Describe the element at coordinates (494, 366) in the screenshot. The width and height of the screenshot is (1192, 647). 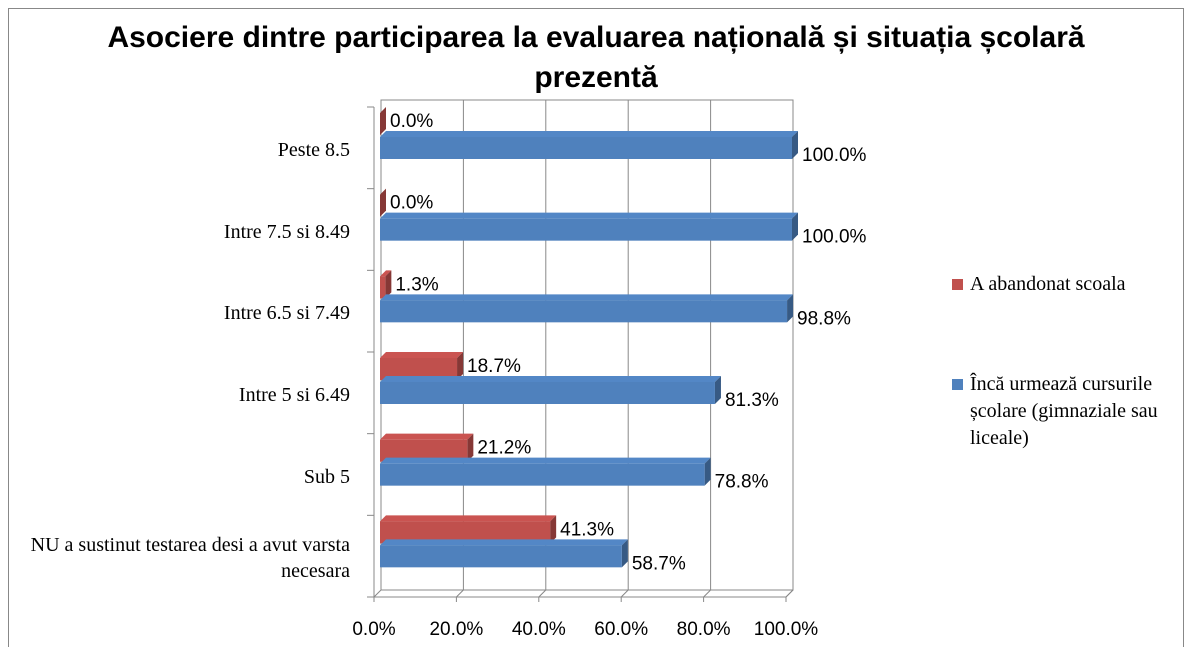
I see `data-label: 18.7%` at that location.